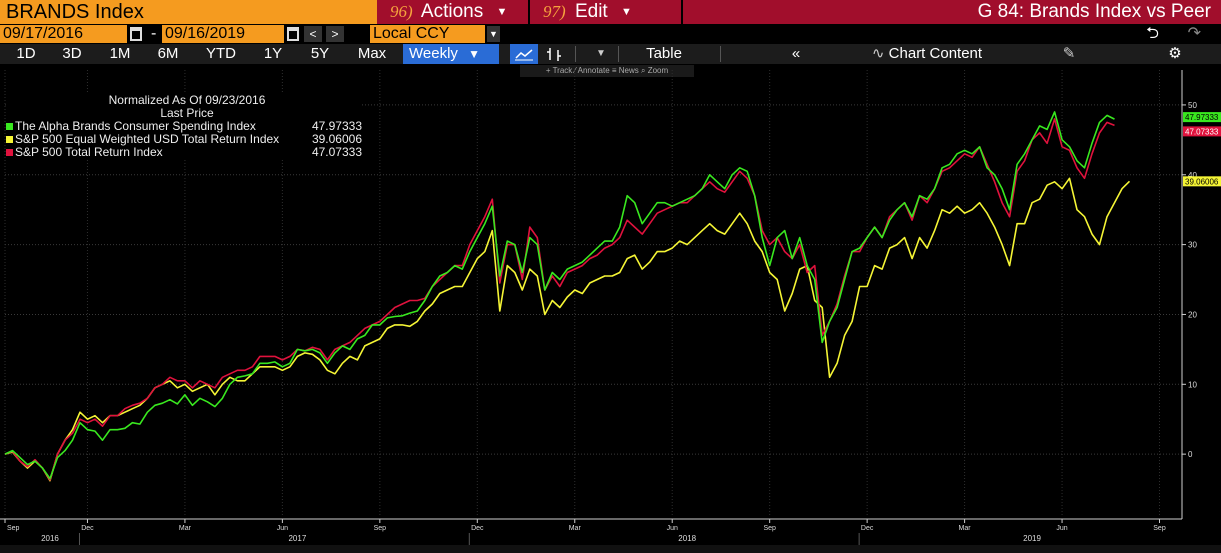 Image resolution: width=1221 pixels, height=553 pixels. I want to click on frequency-select: Weekly ▼, so click(451, 54).